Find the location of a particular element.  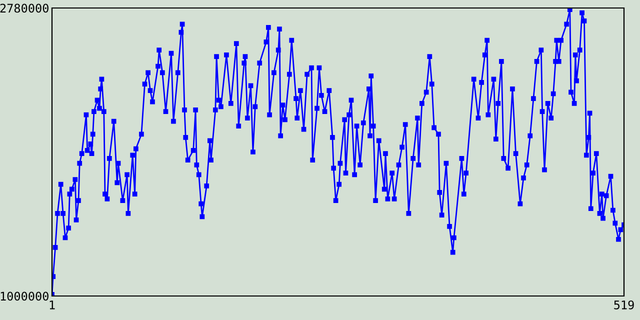

x-tick-label: 1 is located at coordinates (52, 305).